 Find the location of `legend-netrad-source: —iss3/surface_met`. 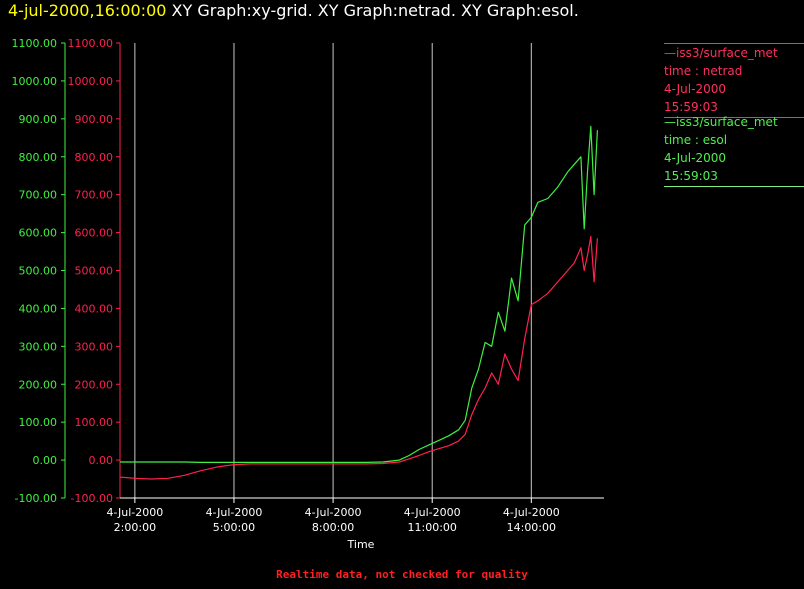

legend-netrad-source: —iss3/surface_met is located at coordinates (721, 53).